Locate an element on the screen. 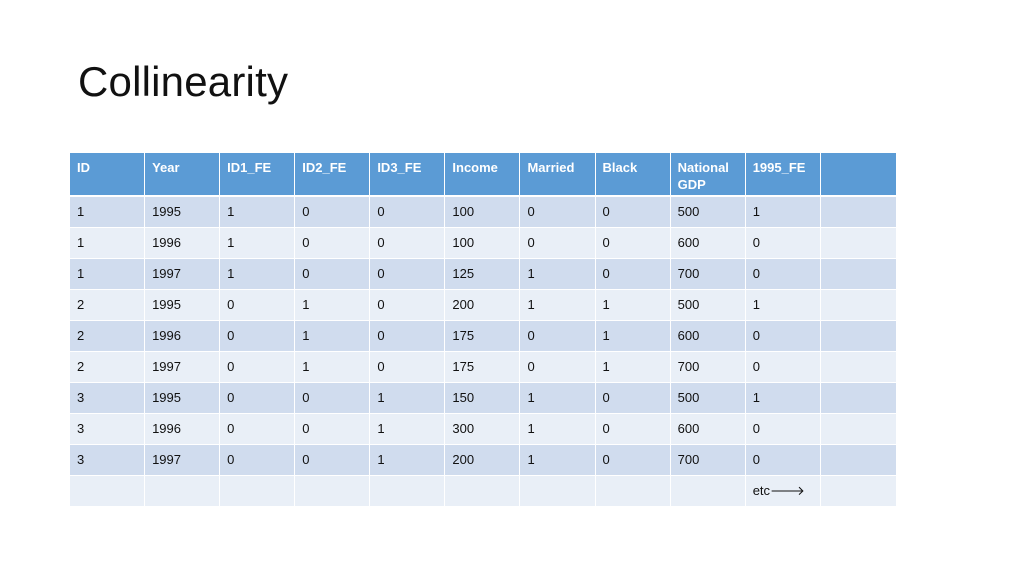 The height and width of the screenshot is (576, 1024). table-cell: 300 is located at coordinates (483, 429).